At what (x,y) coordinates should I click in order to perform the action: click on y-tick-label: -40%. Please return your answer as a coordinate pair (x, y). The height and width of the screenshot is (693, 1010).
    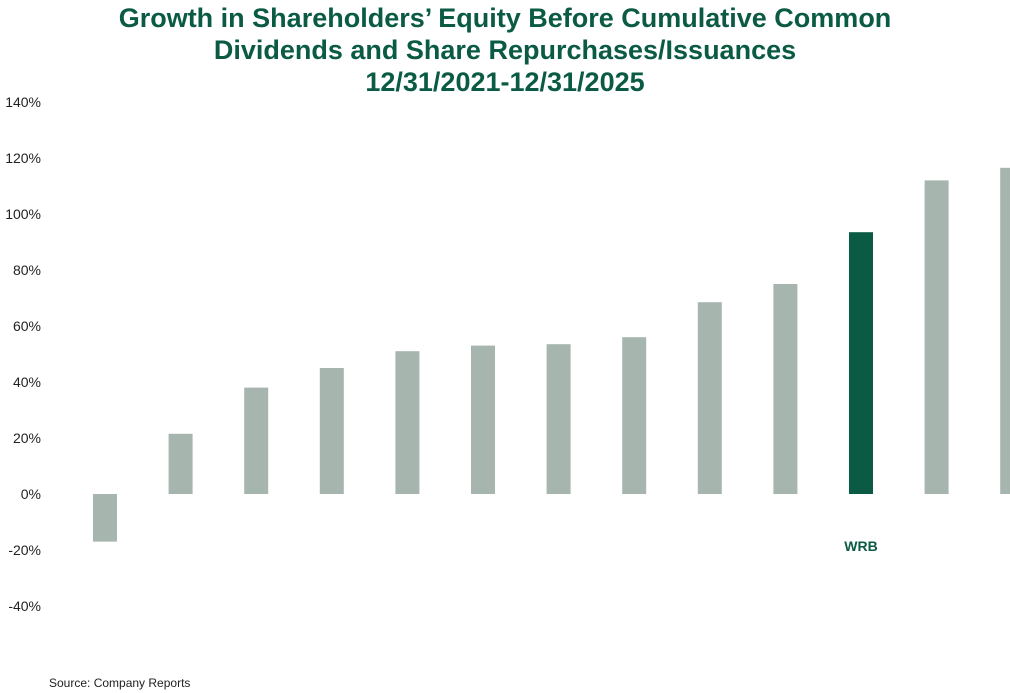
    Looking at the image, I should click on (24, 606).